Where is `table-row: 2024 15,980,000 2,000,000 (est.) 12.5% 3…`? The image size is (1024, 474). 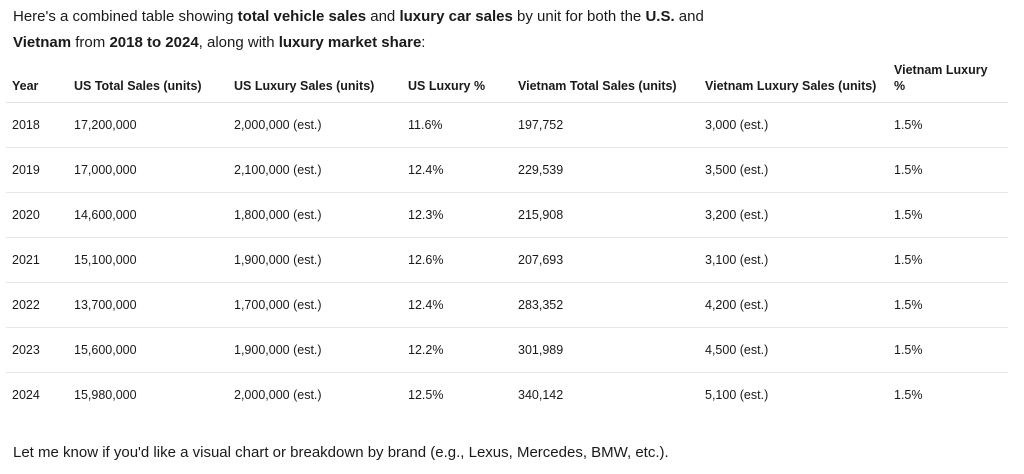
table-row: 2024 15,980,000 2,000,000 (est.) 12.5% 3… is located at coordinates (507, 395).